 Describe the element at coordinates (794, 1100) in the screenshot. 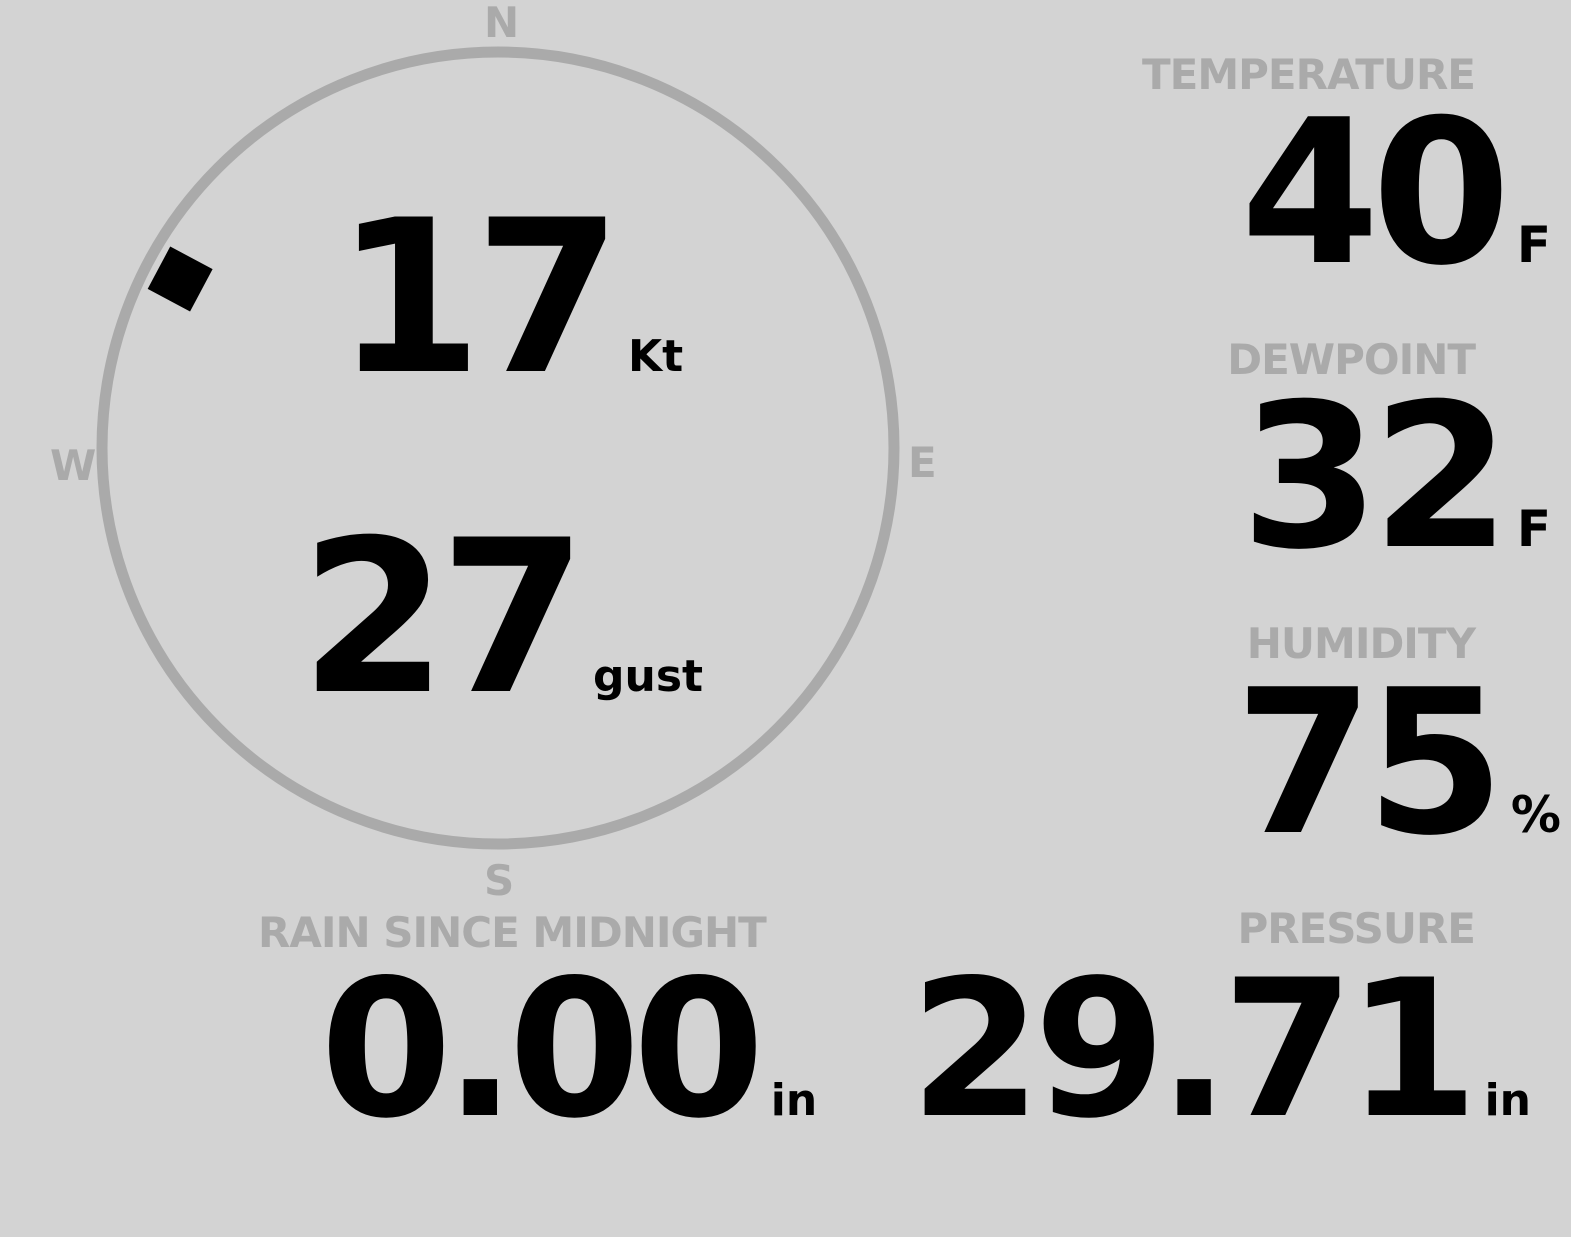

I see `rain-unit: in` at that location.